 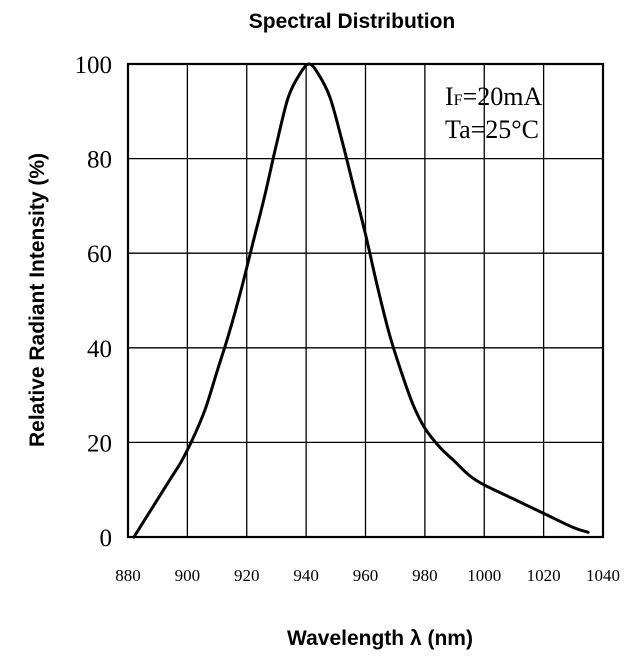 I want to click on x-tick-label-960: 960, so click(x=366, y=575).